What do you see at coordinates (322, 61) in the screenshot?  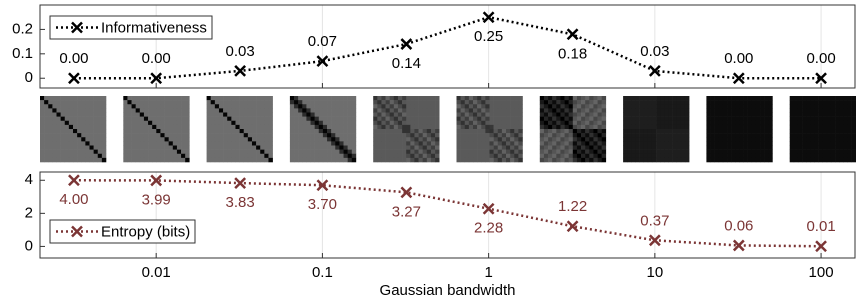 I see `marker` at bounding box center [322, 61].